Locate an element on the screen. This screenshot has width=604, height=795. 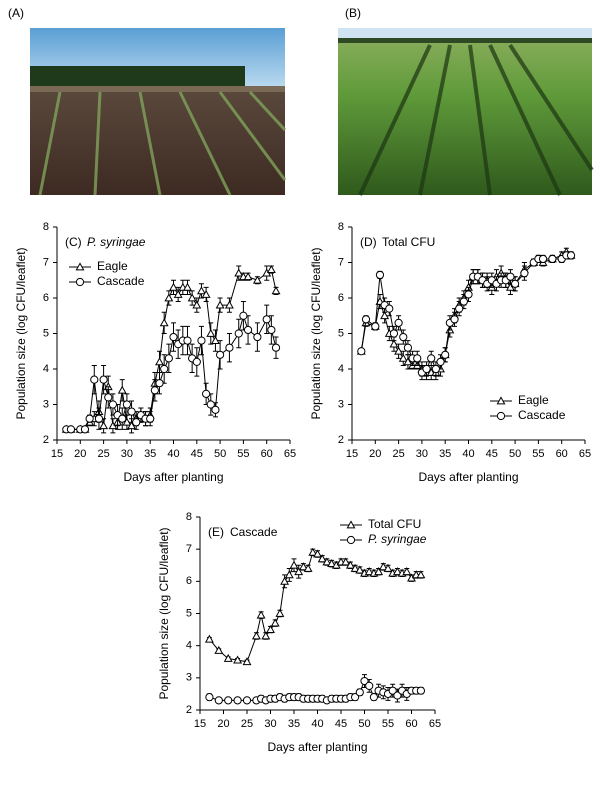
photo-label: (A) is located at coordinates (16, 13).